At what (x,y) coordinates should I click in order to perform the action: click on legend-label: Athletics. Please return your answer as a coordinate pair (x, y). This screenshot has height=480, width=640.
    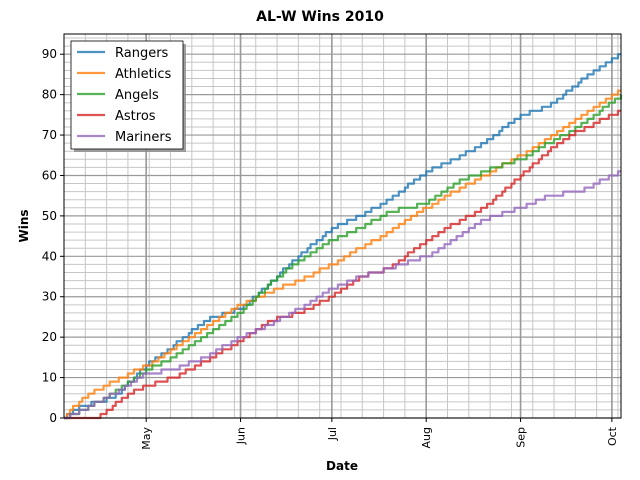
    Looking at the image, I should click on (143, 74).